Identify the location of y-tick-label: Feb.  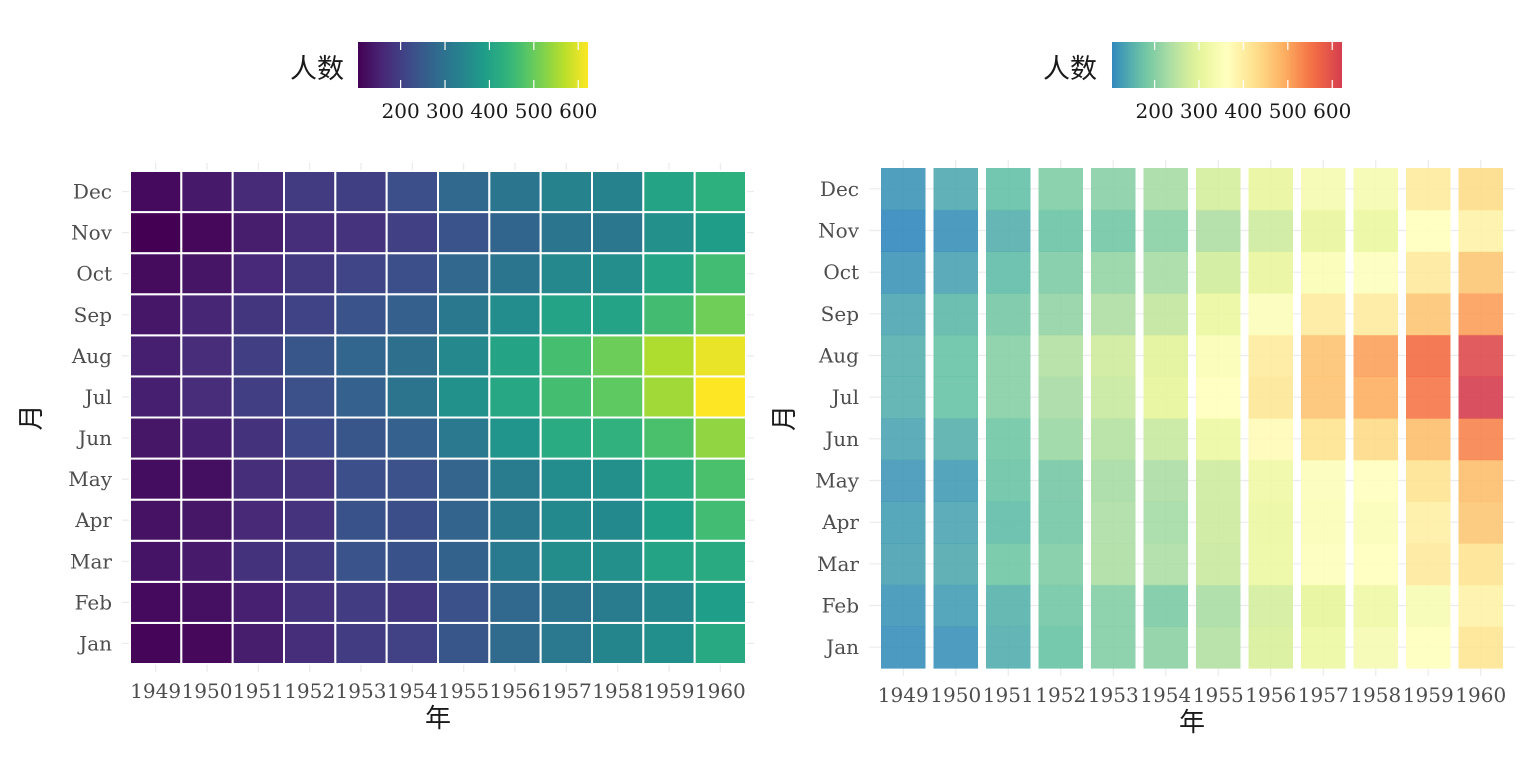
(840, 606).